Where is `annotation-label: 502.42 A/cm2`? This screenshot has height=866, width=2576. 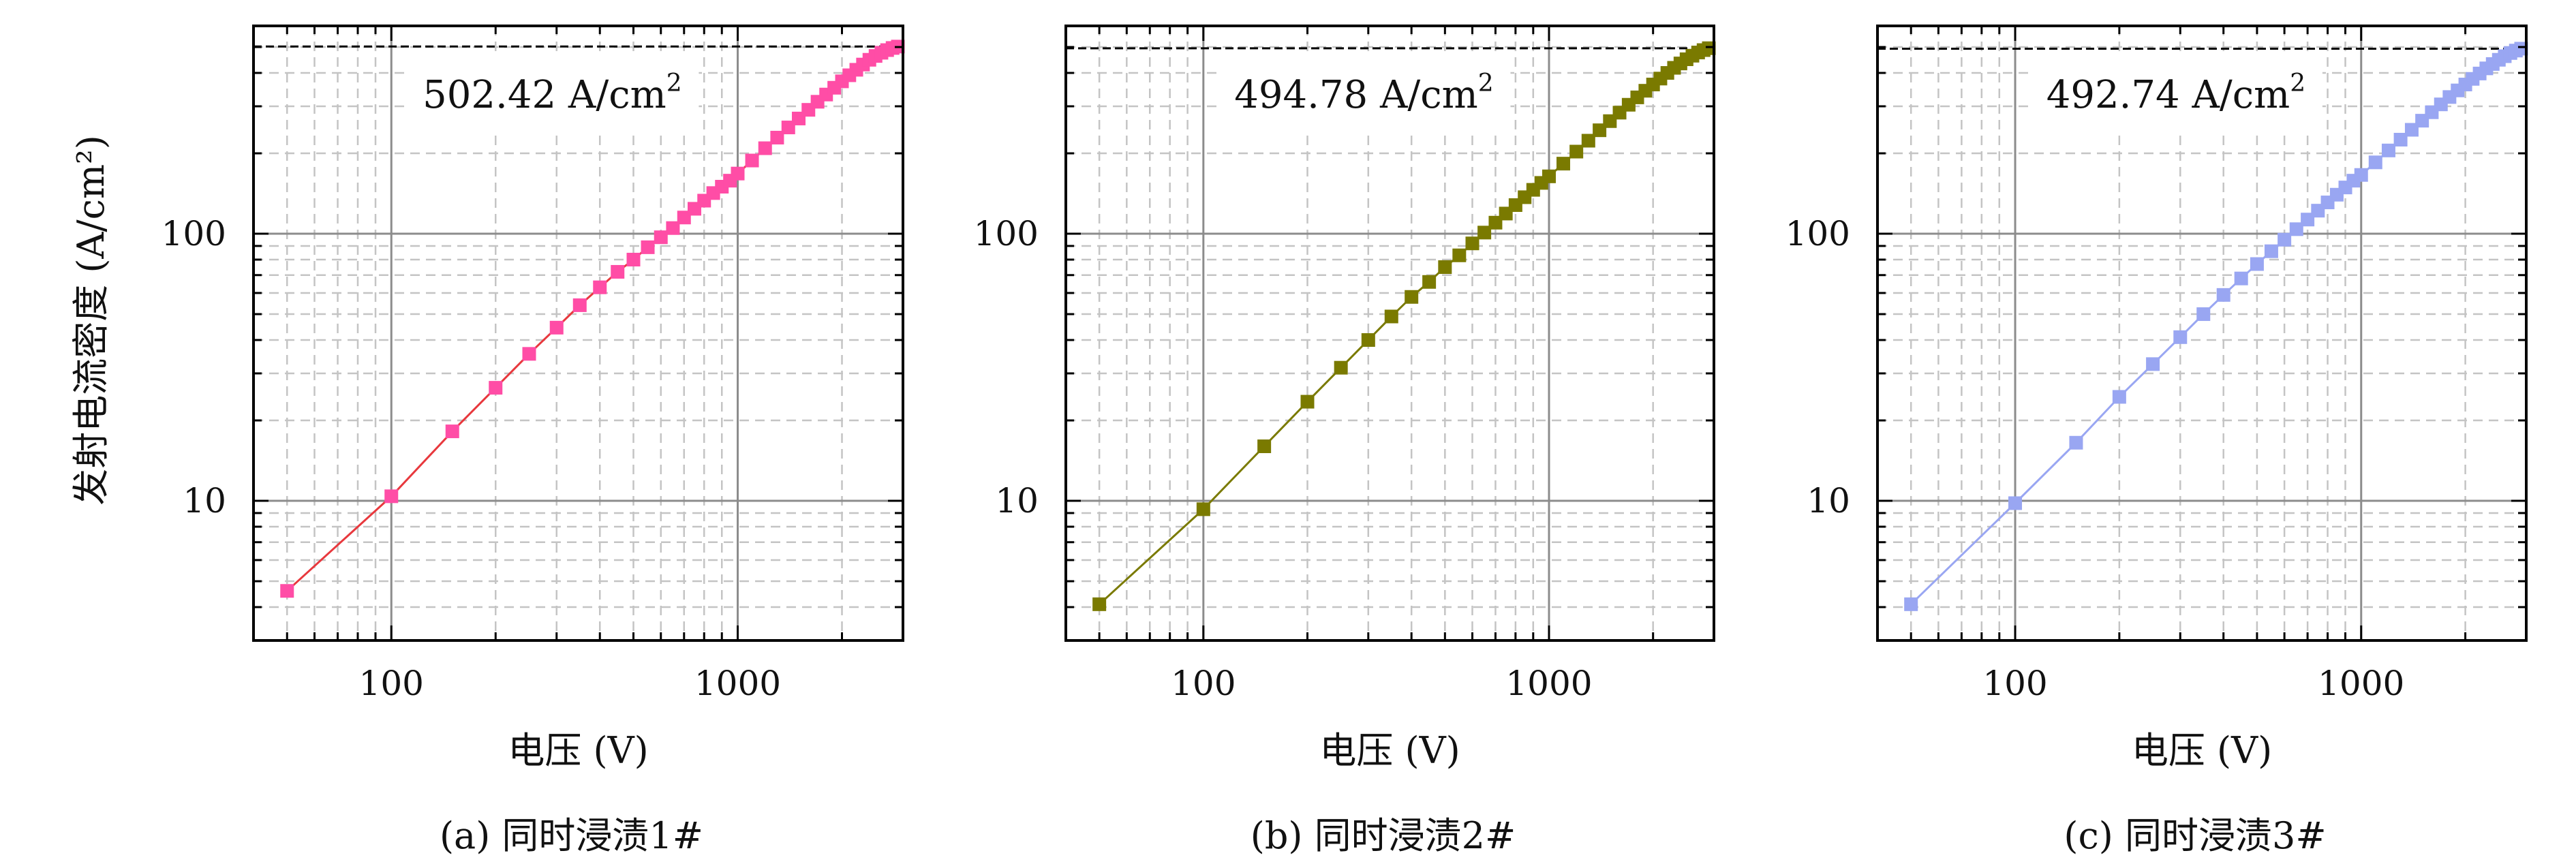 annotation-label: 502.42 A/cm2 is located at coordinates (552, 93).